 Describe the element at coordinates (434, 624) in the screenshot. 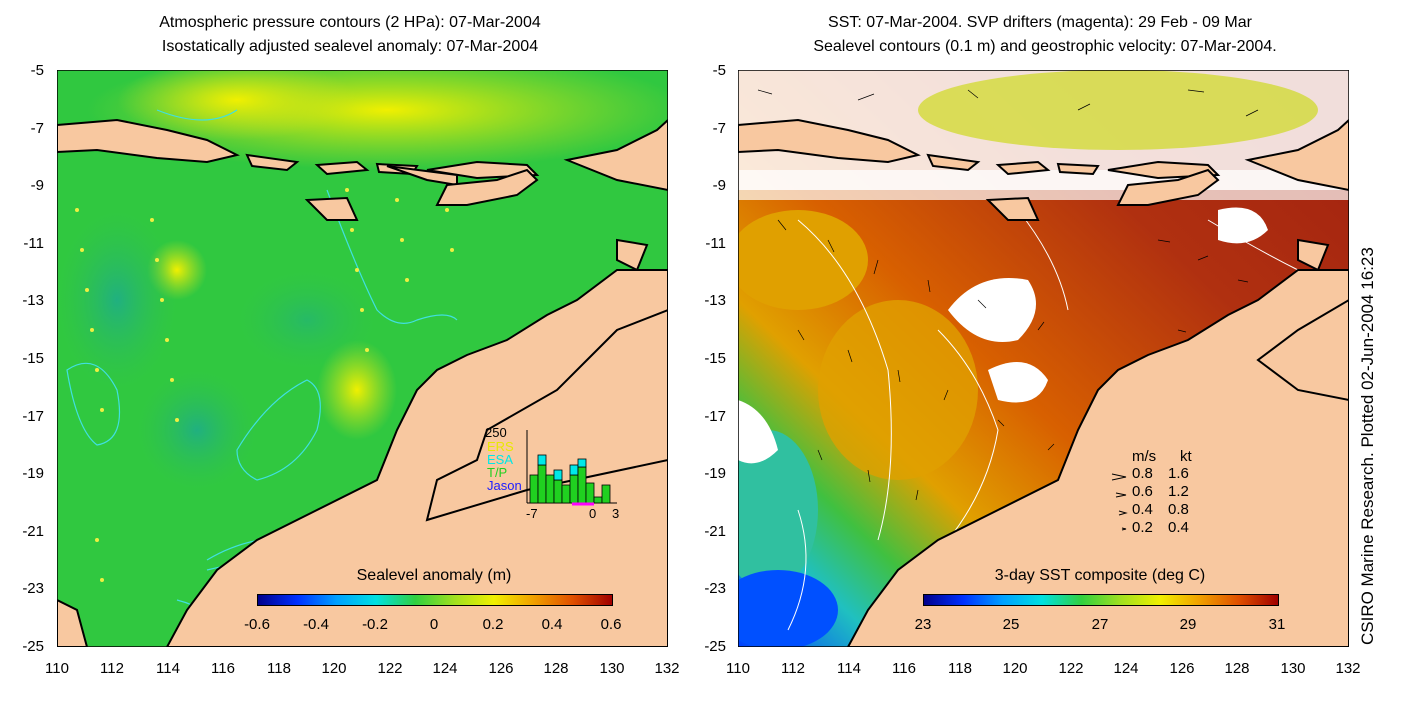

I see `left-cb-tick-3: 0` at that location.